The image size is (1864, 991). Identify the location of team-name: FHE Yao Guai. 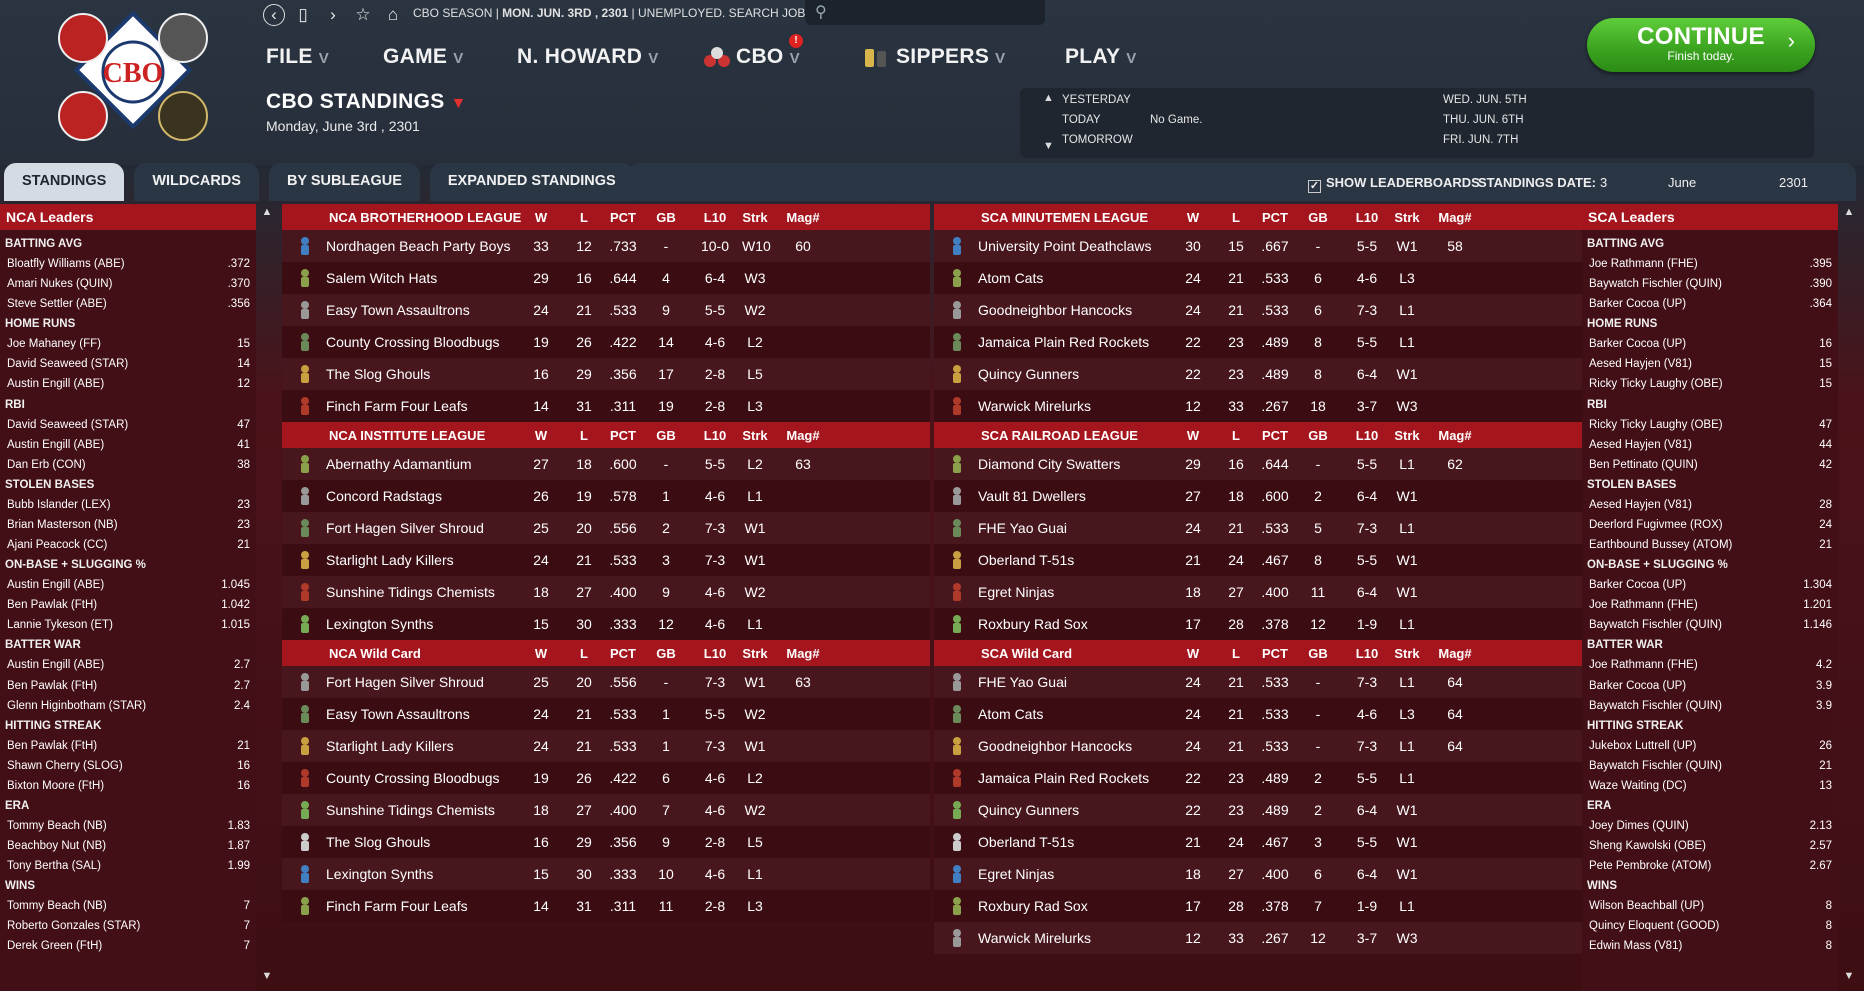
(1022, 528).